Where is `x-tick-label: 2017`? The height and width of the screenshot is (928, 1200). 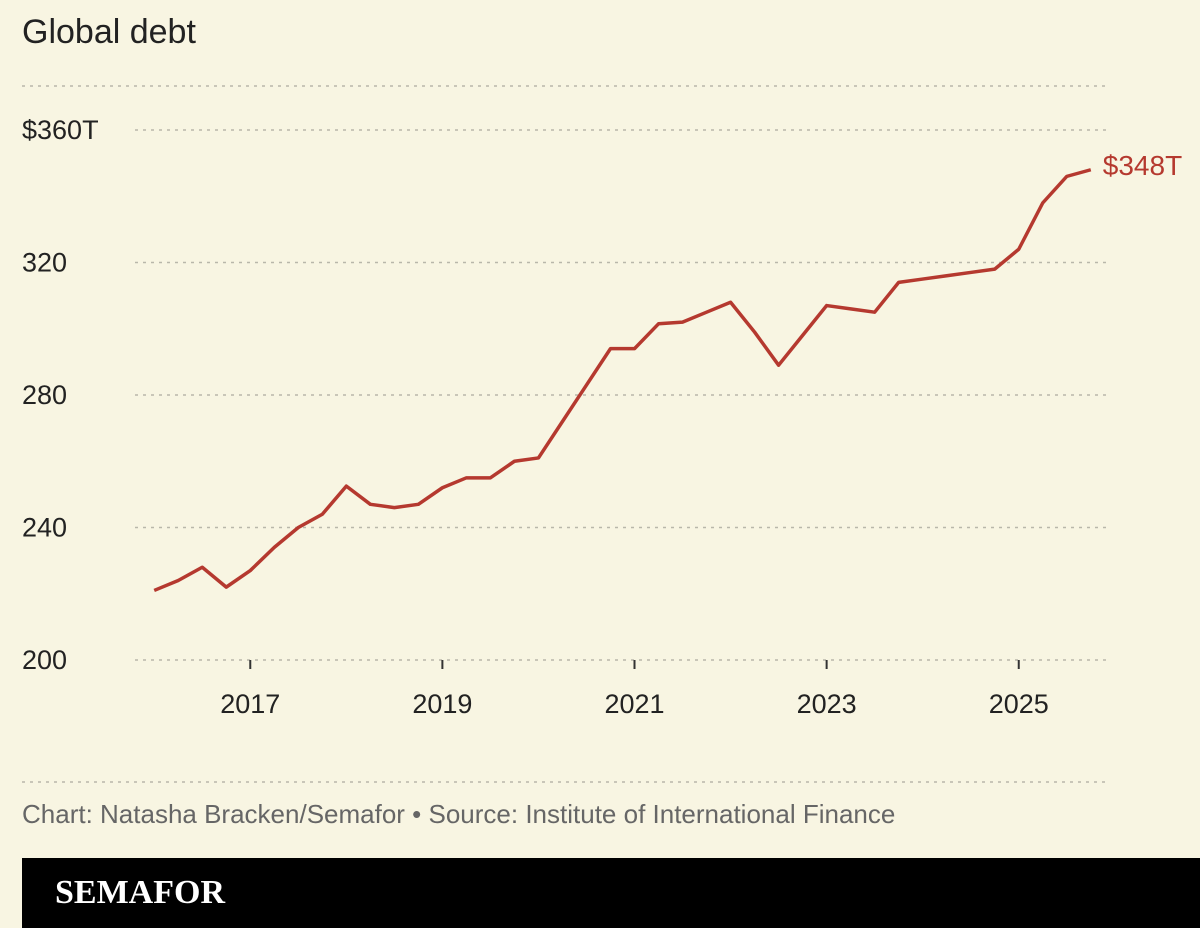 x-tick-label: 2017 is located at coordinates (250, 704).